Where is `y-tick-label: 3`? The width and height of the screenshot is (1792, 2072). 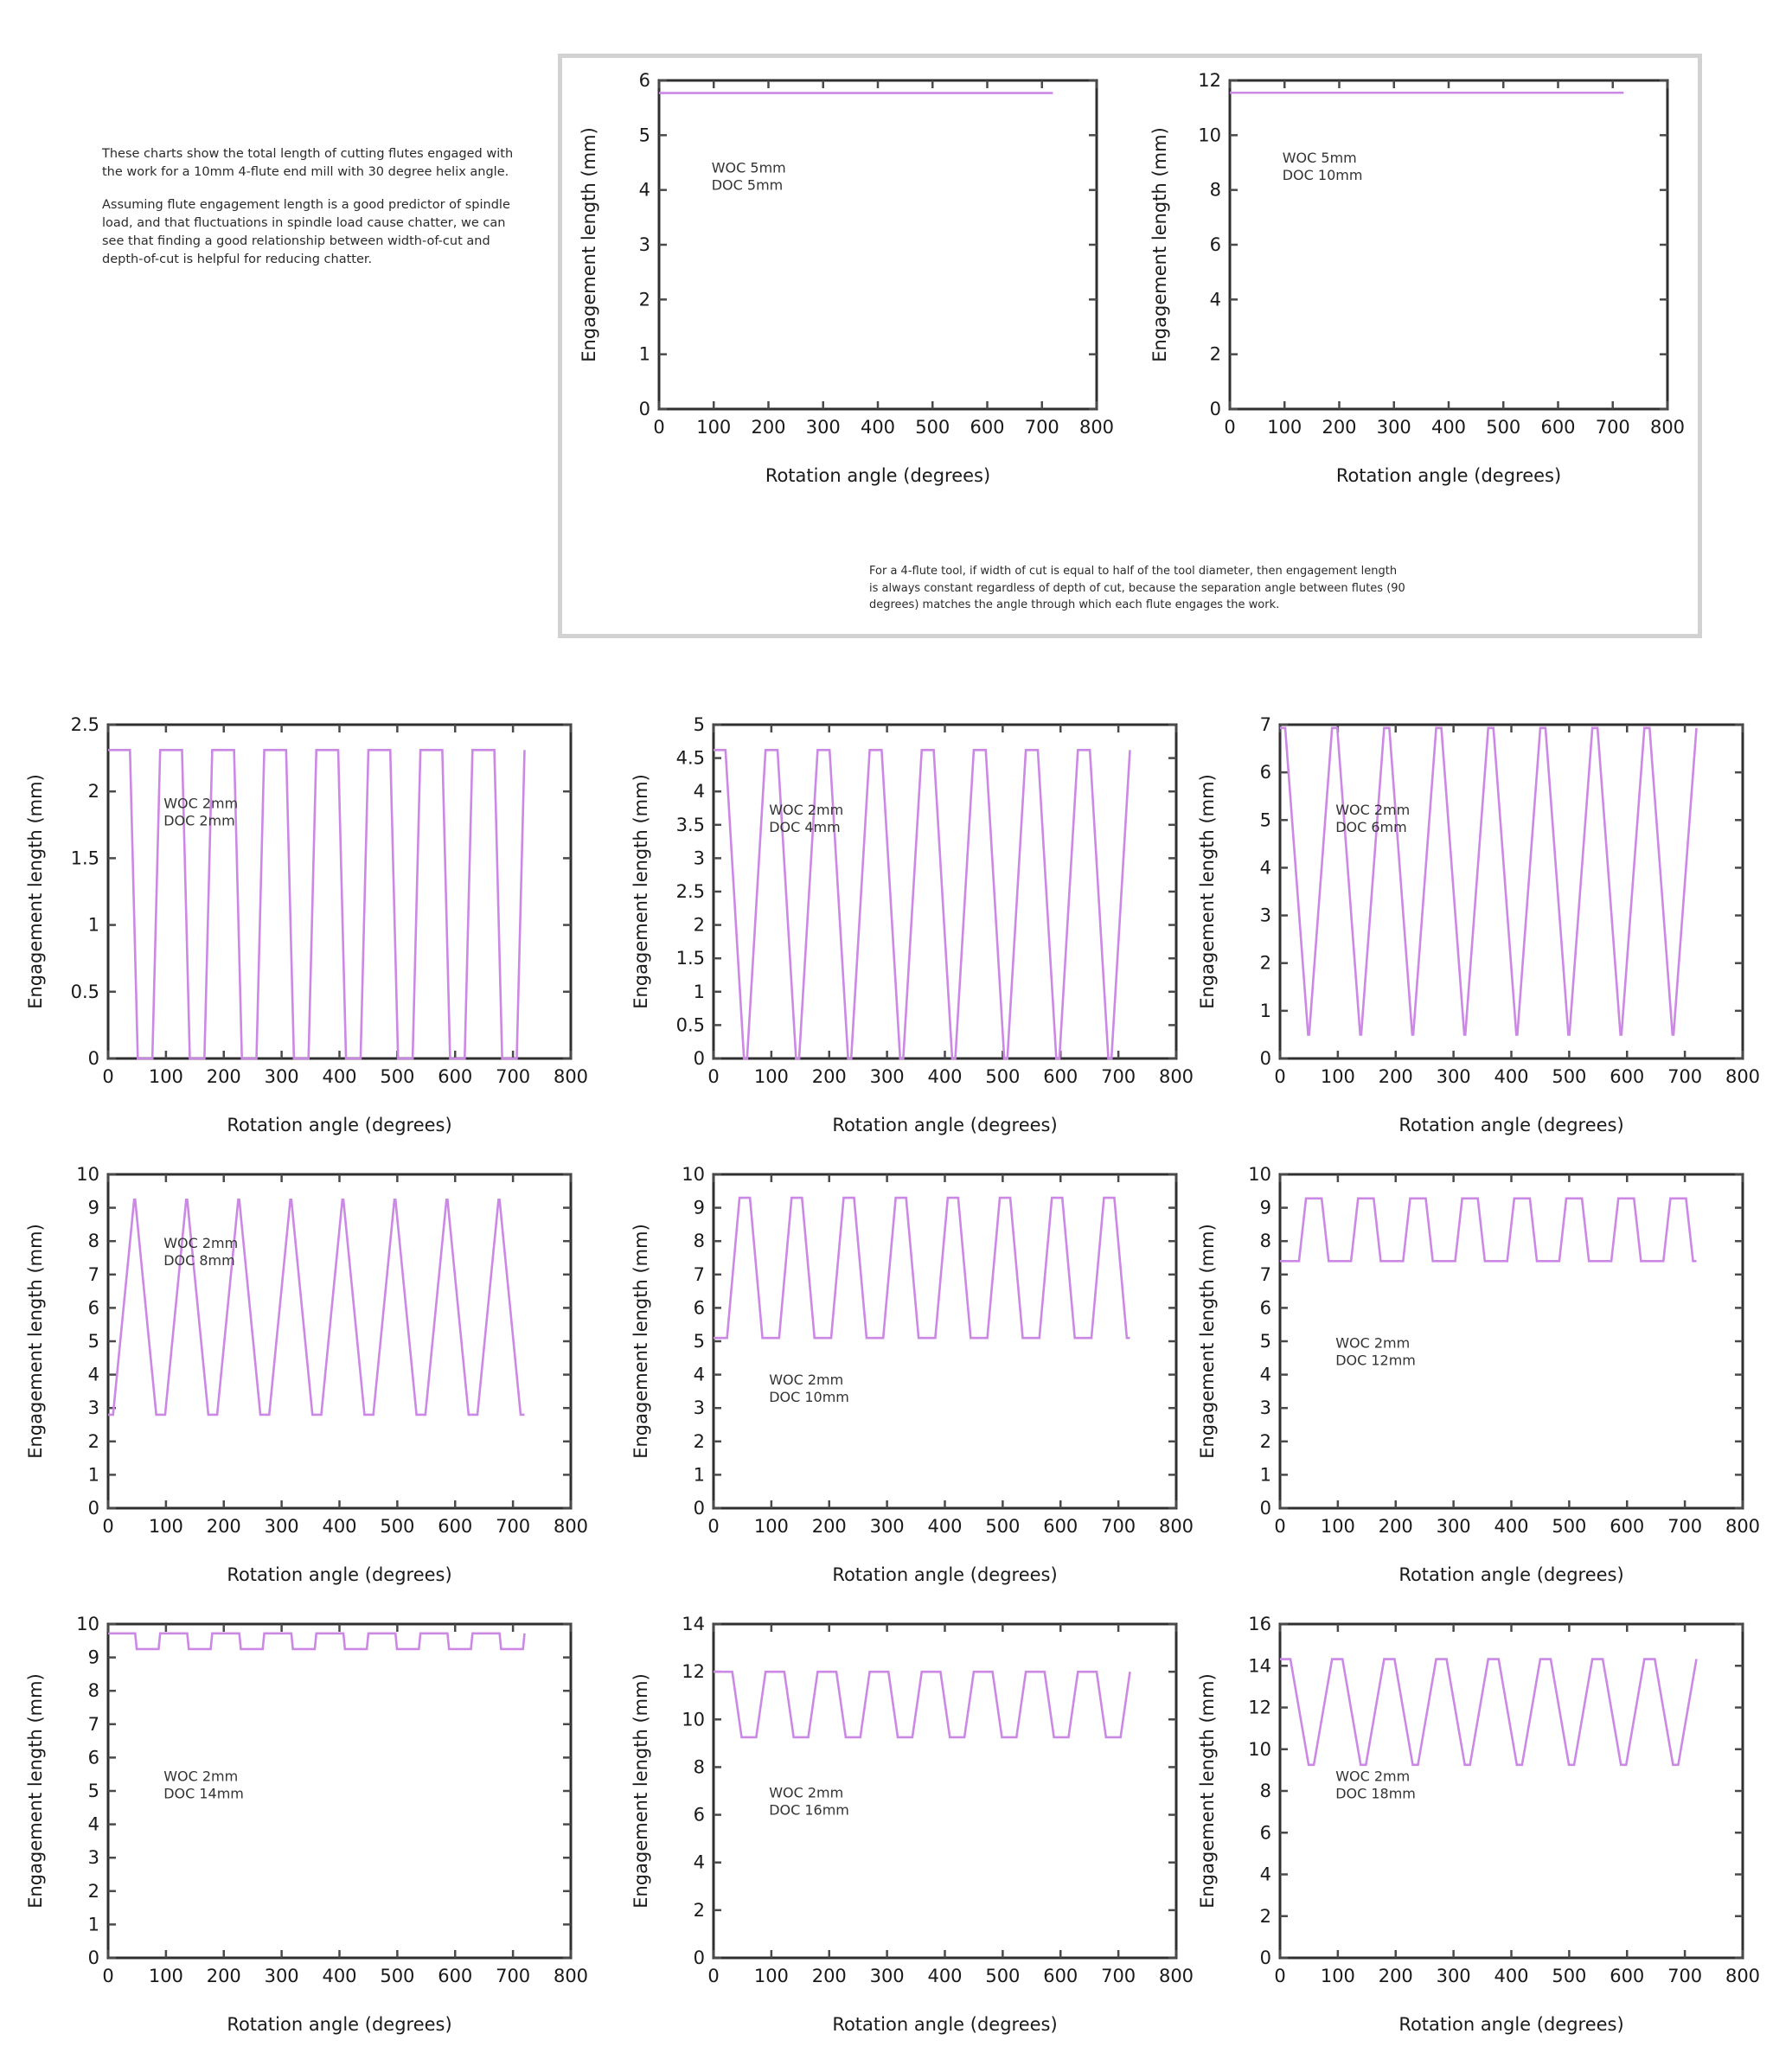
y-tick-label: 3 is located at coordinates (699, 1407).